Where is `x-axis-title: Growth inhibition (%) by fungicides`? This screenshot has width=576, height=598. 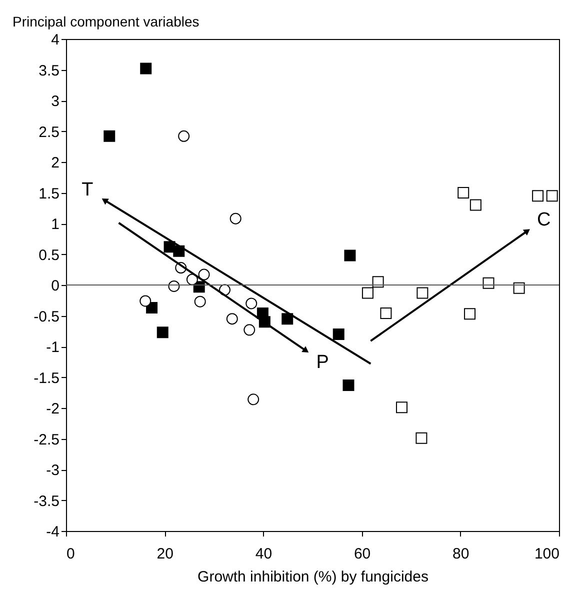
x-axis-title: Growth inhibition (%) by fungicides is located at coordinates (313, 577).